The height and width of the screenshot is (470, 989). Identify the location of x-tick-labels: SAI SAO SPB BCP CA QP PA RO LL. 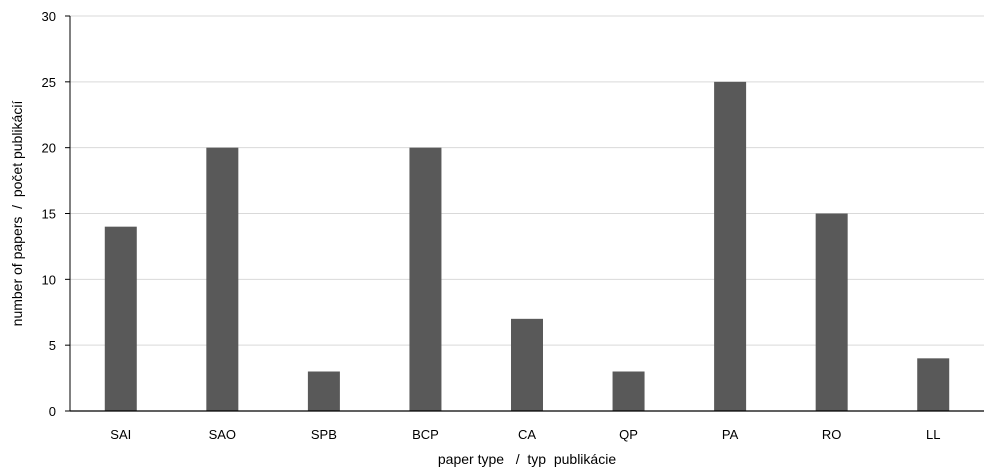
(525, 434).